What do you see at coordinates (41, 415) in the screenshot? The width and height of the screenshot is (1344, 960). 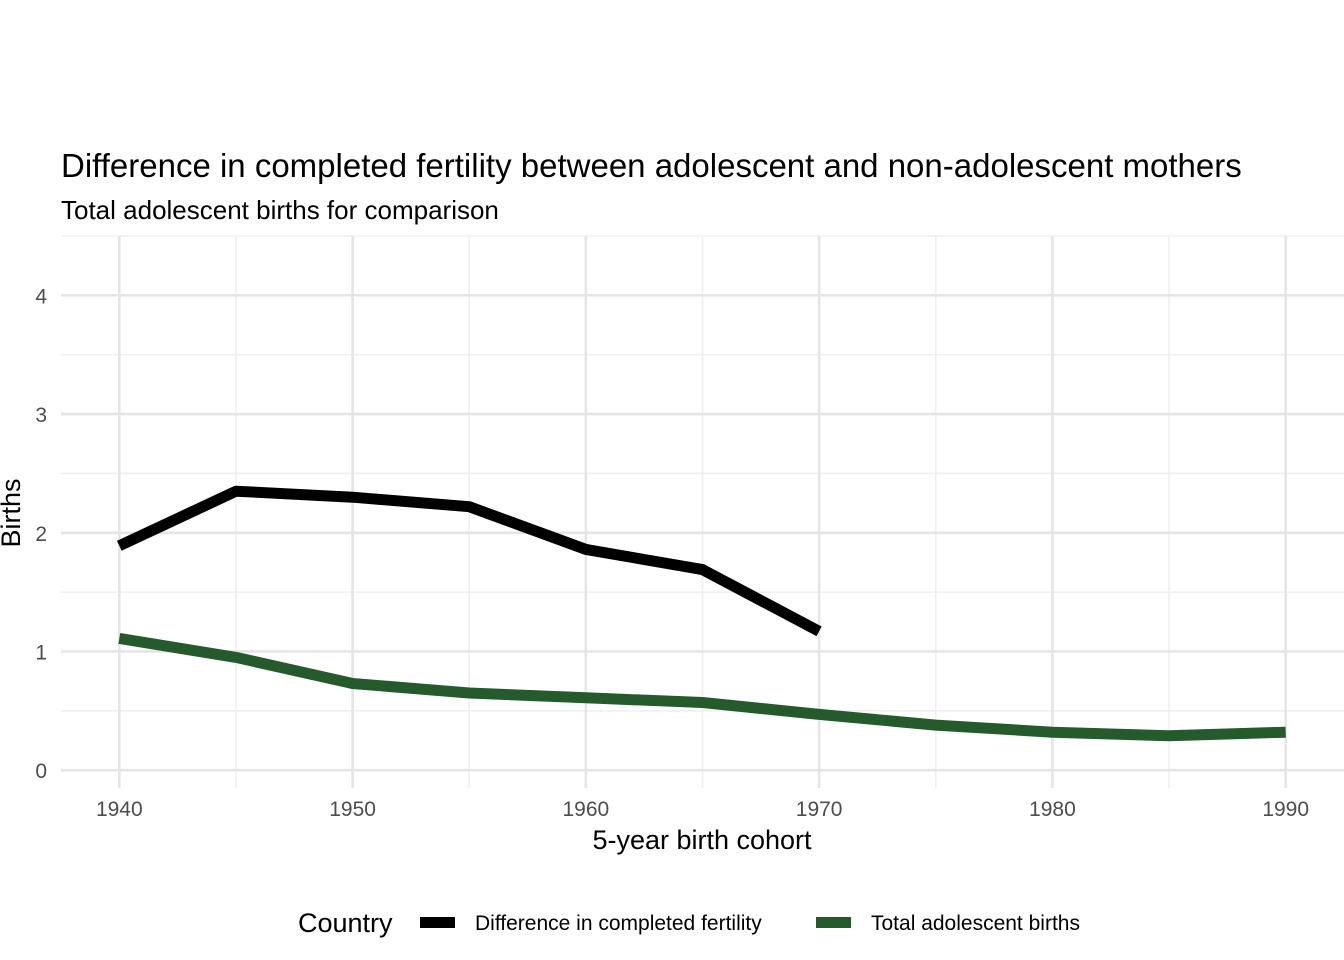 I see `y-tick-label: 3` at bounding box center [41, 415].